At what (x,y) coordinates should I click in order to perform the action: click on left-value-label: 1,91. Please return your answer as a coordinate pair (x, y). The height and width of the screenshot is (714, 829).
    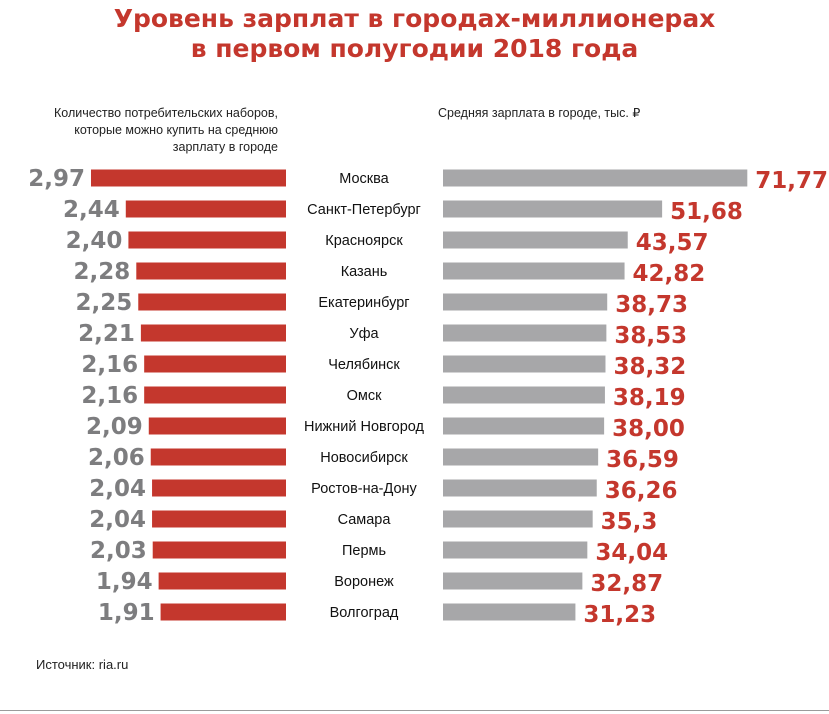
    Looking at the image, I should click on (126, 613).